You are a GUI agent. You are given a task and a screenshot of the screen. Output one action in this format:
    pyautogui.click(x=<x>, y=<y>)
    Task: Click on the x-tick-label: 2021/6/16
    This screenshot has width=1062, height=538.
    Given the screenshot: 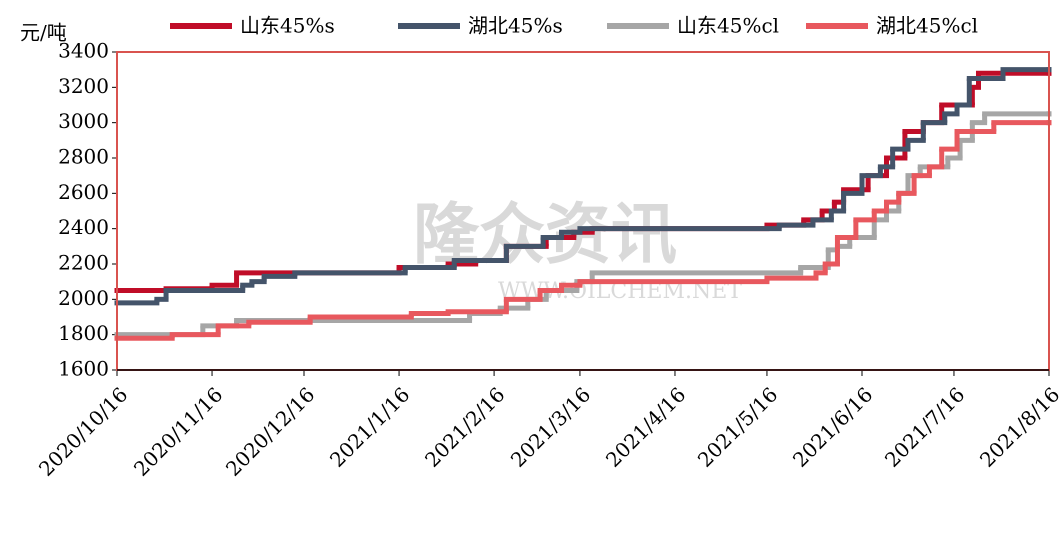 What is the action you would take?
    pyautogui.click(x=832, y=426)
    